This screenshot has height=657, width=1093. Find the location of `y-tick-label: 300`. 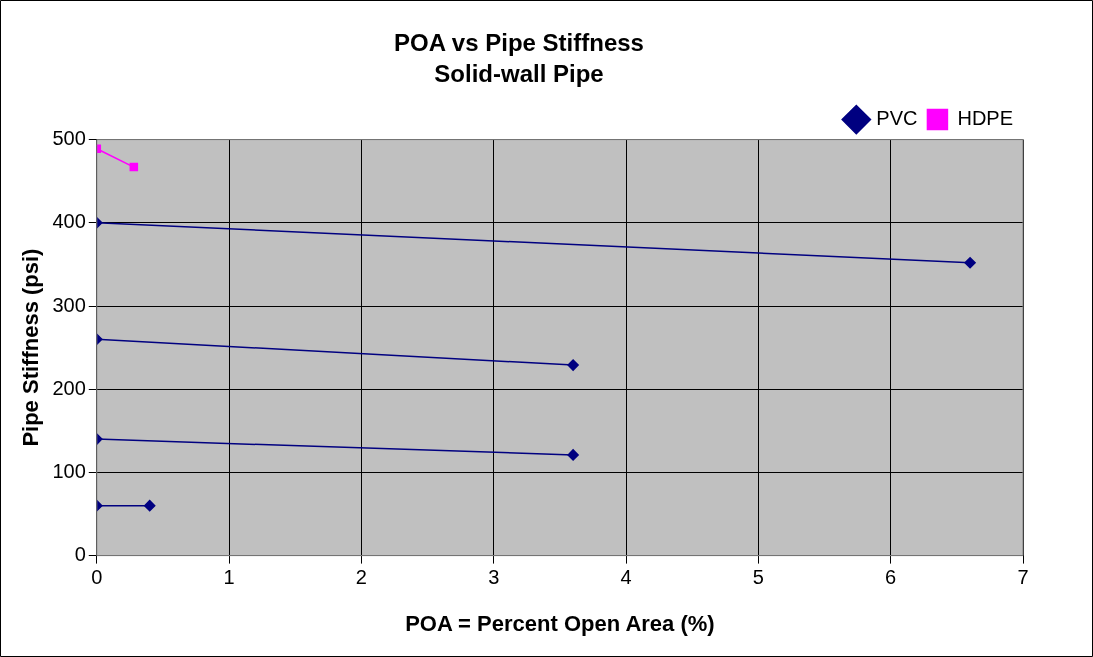

y-tick-label: 300 is located at coordinates (69, 304).